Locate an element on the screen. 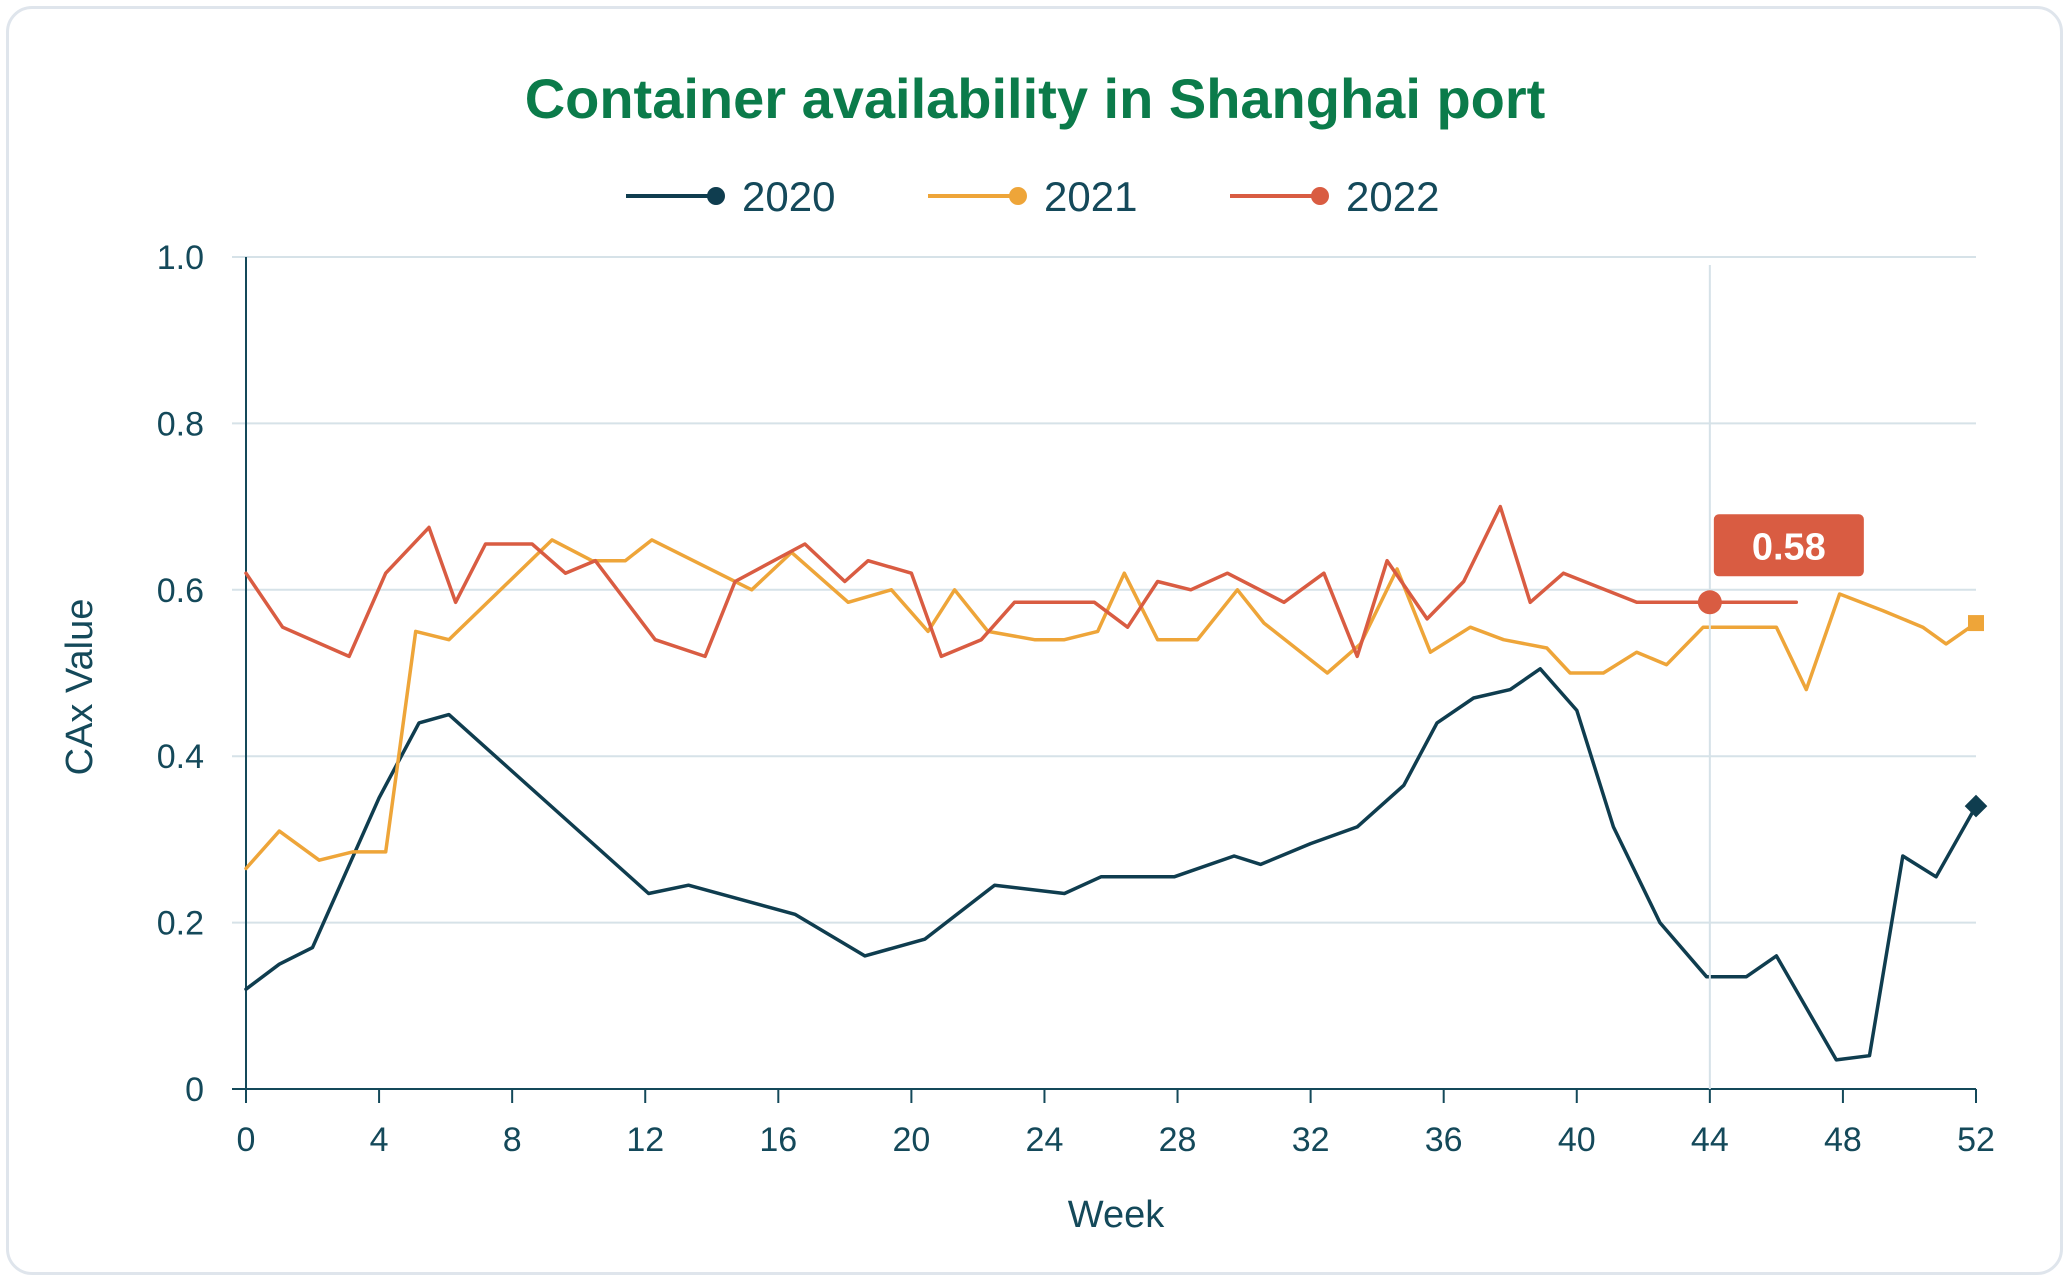 The width and height of the screenshot is (2071, 1283). x-tick-label: 36 is located at coordinates (1444, 1140).